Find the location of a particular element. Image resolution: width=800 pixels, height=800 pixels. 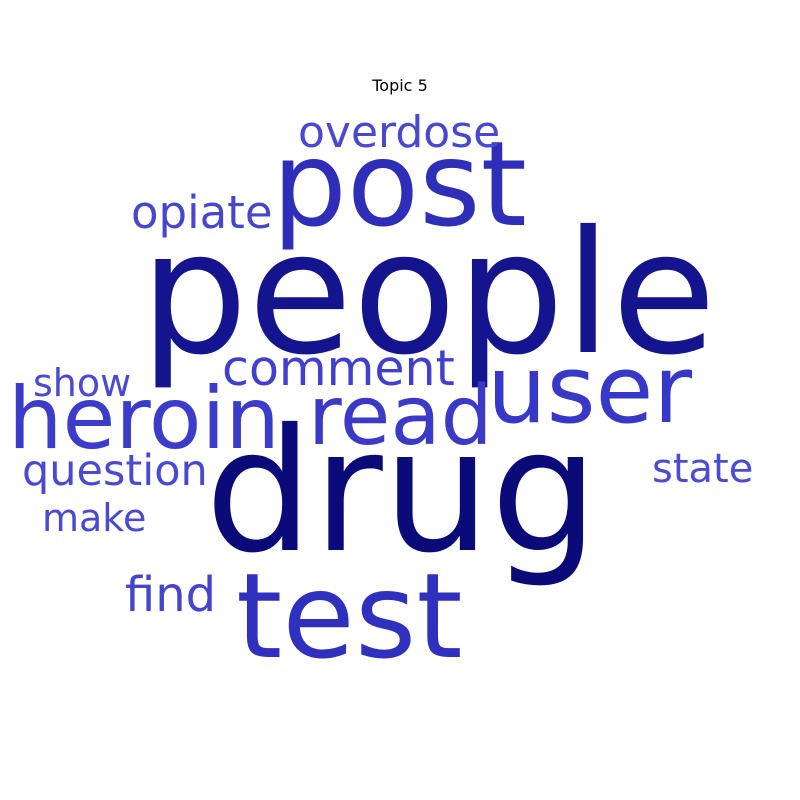

word-test: test is located at coordinates (349, 616).